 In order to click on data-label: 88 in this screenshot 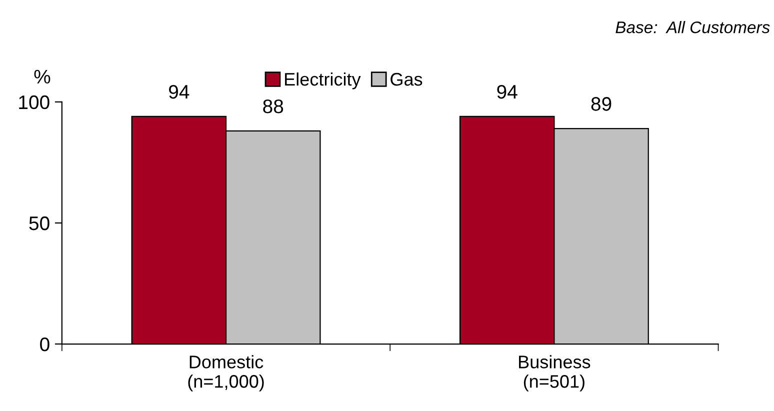, I will do `click(273, 106)`.